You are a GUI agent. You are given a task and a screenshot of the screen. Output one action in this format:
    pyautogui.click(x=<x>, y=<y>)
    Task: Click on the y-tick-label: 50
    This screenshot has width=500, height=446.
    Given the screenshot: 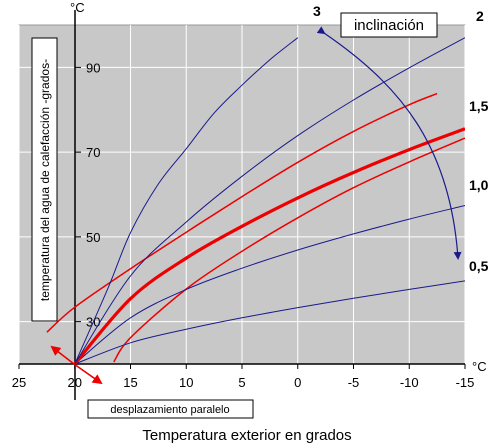 What is the action you would take?
    pyautogui.click(x=93, y=237)
    